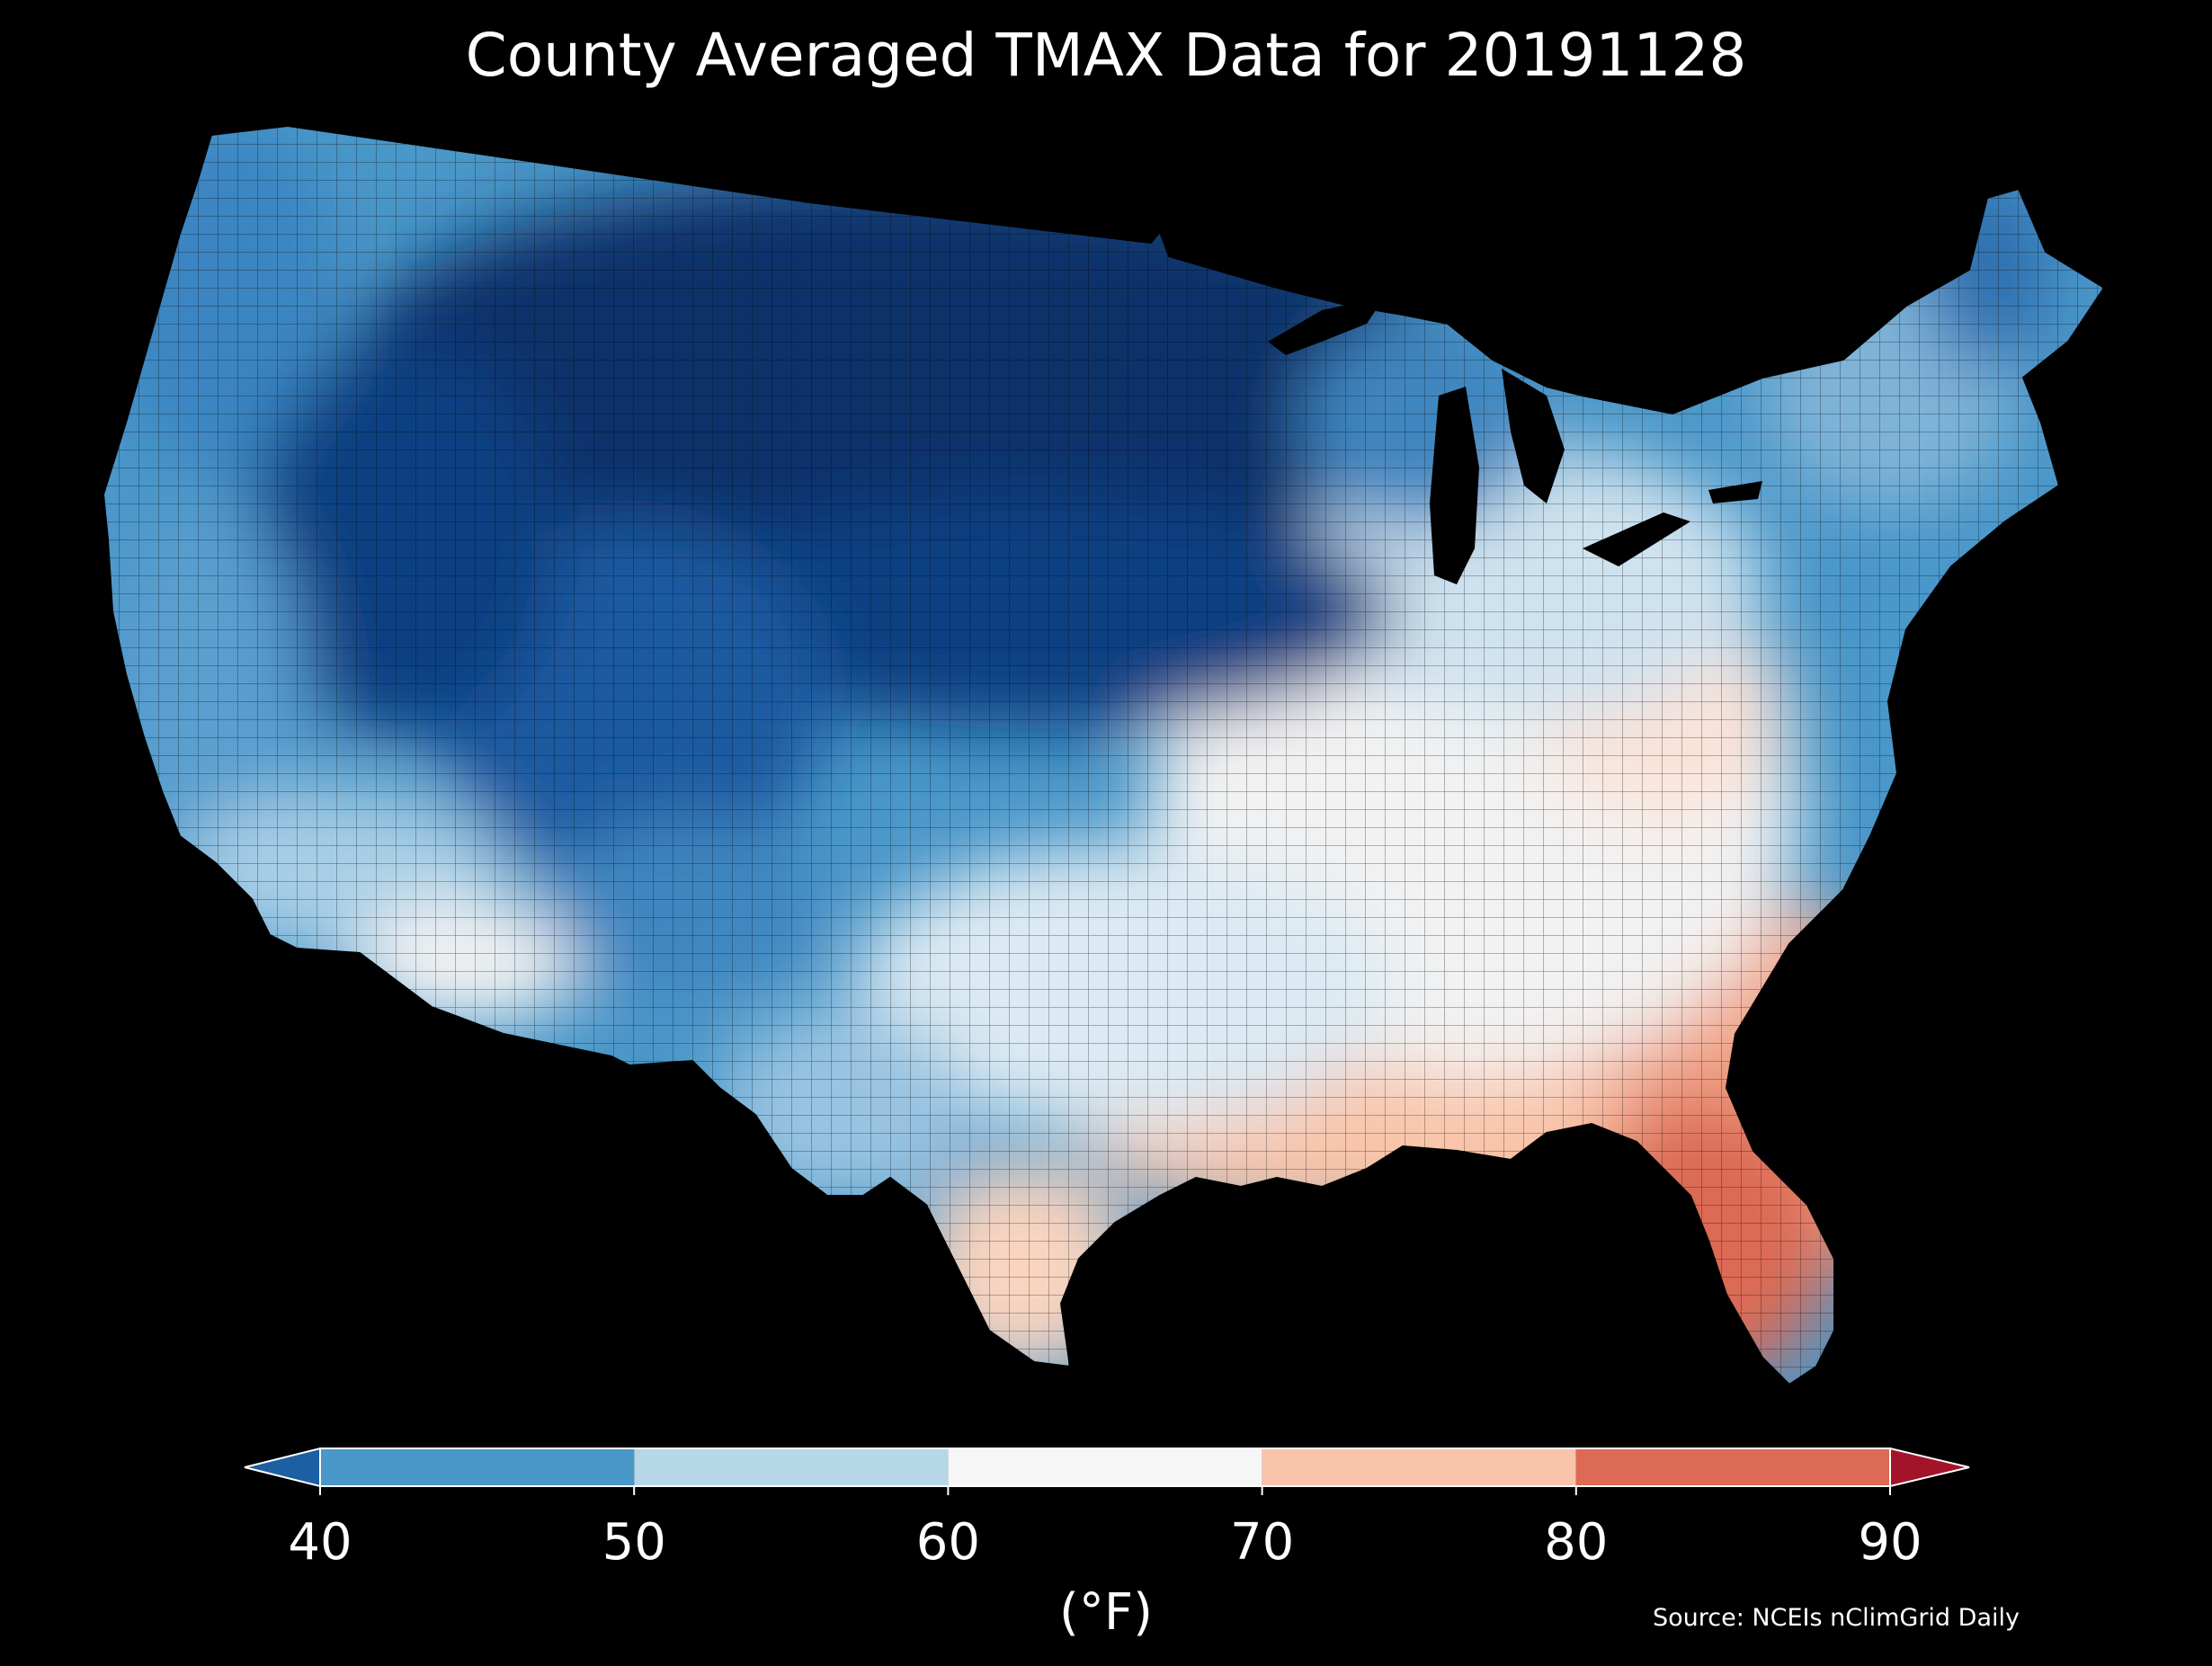 The height and width of the screenshot is (1666, 2212). I want to click on great-lakes, so click(1515, 441).